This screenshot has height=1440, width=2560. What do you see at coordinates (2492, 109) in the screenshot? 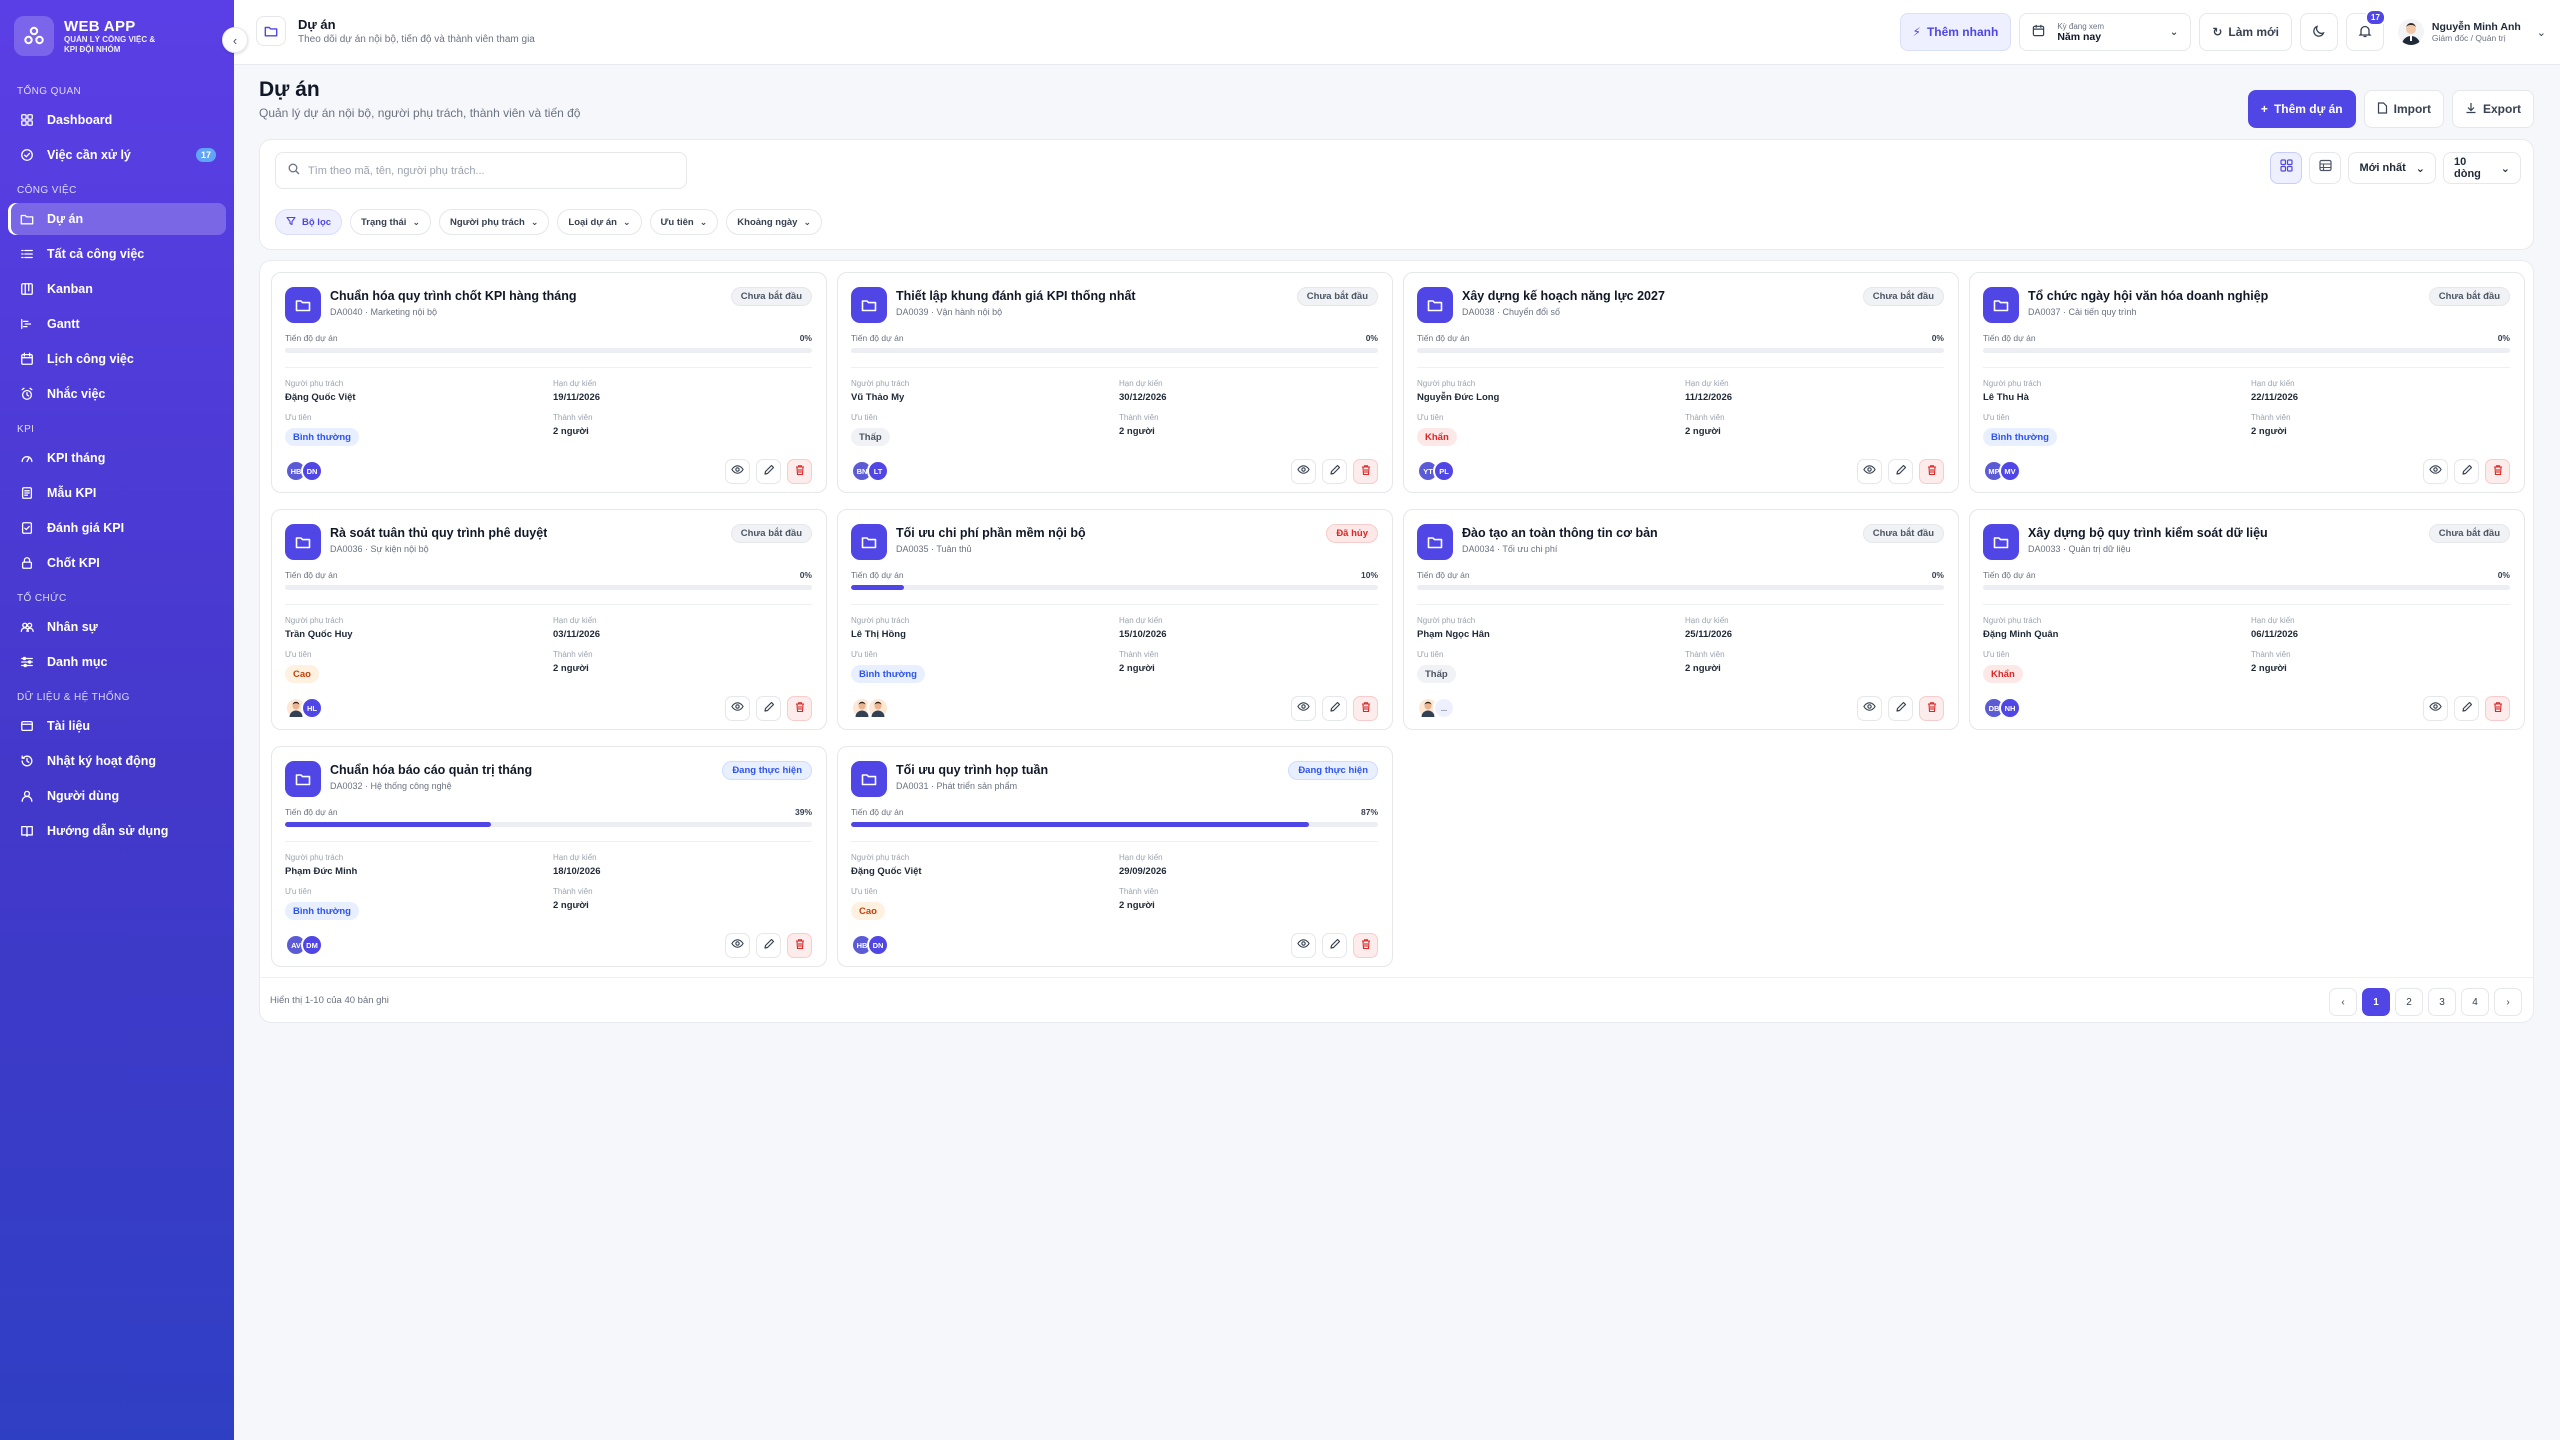
I see `export-button: Export` at bounding box center [2492, 109].